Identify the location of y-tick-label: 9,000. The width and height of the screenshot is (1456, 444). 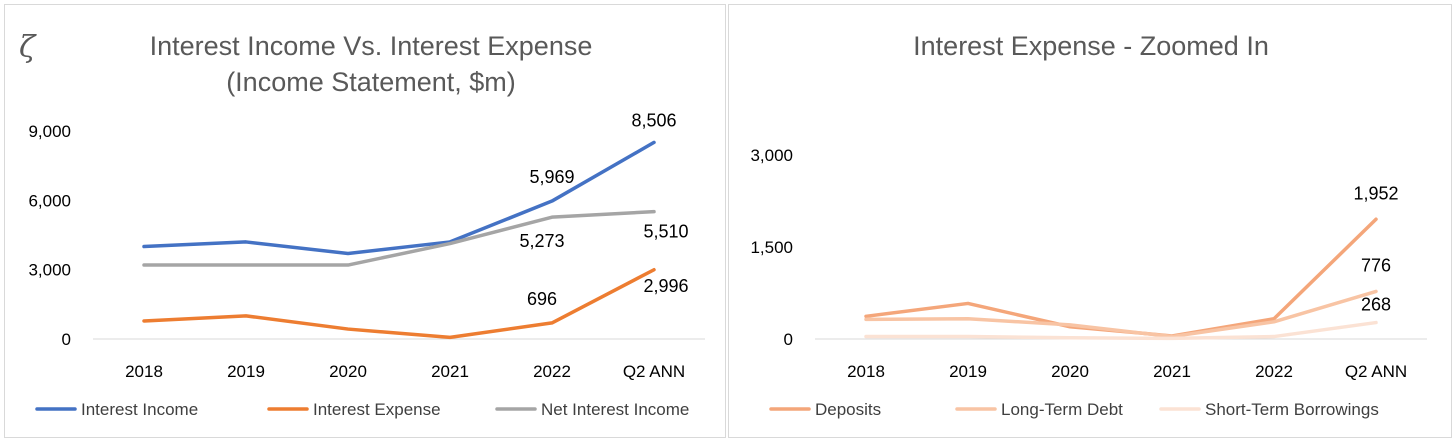
(49, 131).